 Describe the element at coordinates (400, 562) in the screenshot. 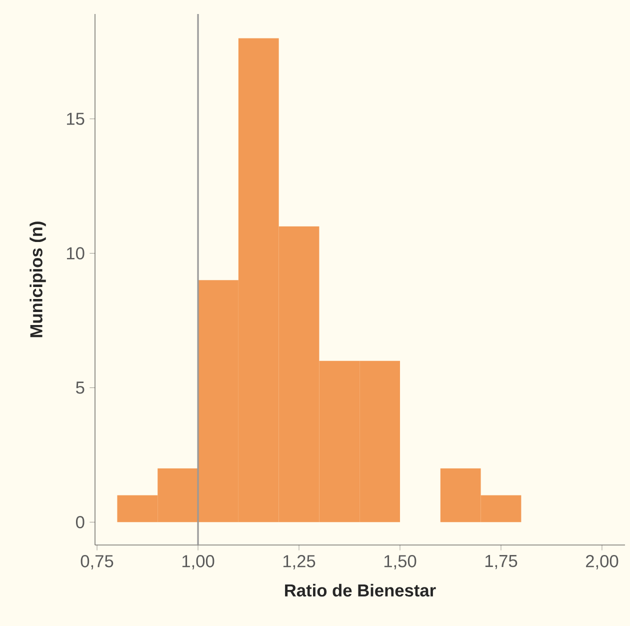

I see `x-tick-label: 1,50` at that location.